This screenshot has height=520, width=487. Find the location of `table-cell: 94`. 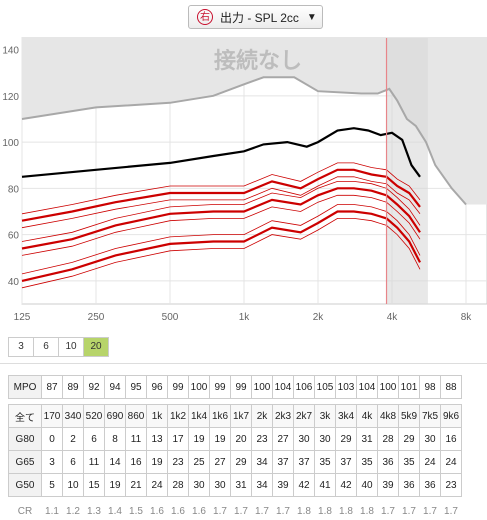

table-cell: 94 is located at coordinates (115, 387).